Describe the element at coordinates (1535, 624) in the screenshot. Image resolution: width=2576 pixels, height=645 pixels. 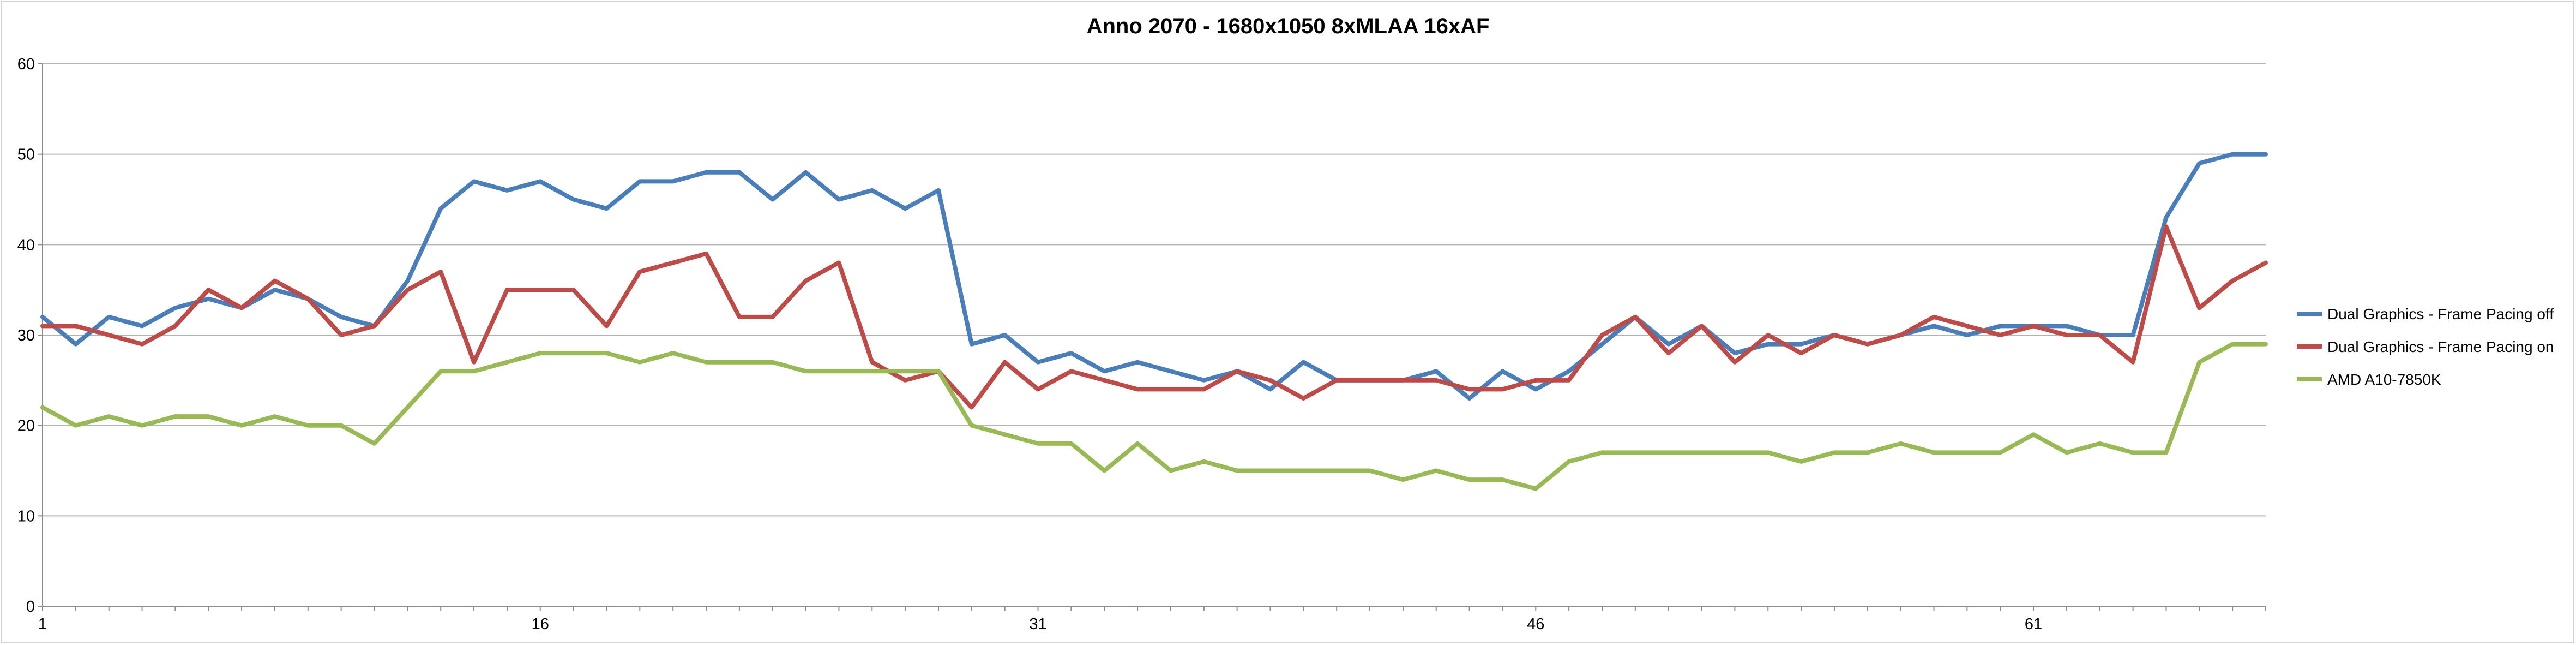
I see `x-tick-label: 46` at that location.